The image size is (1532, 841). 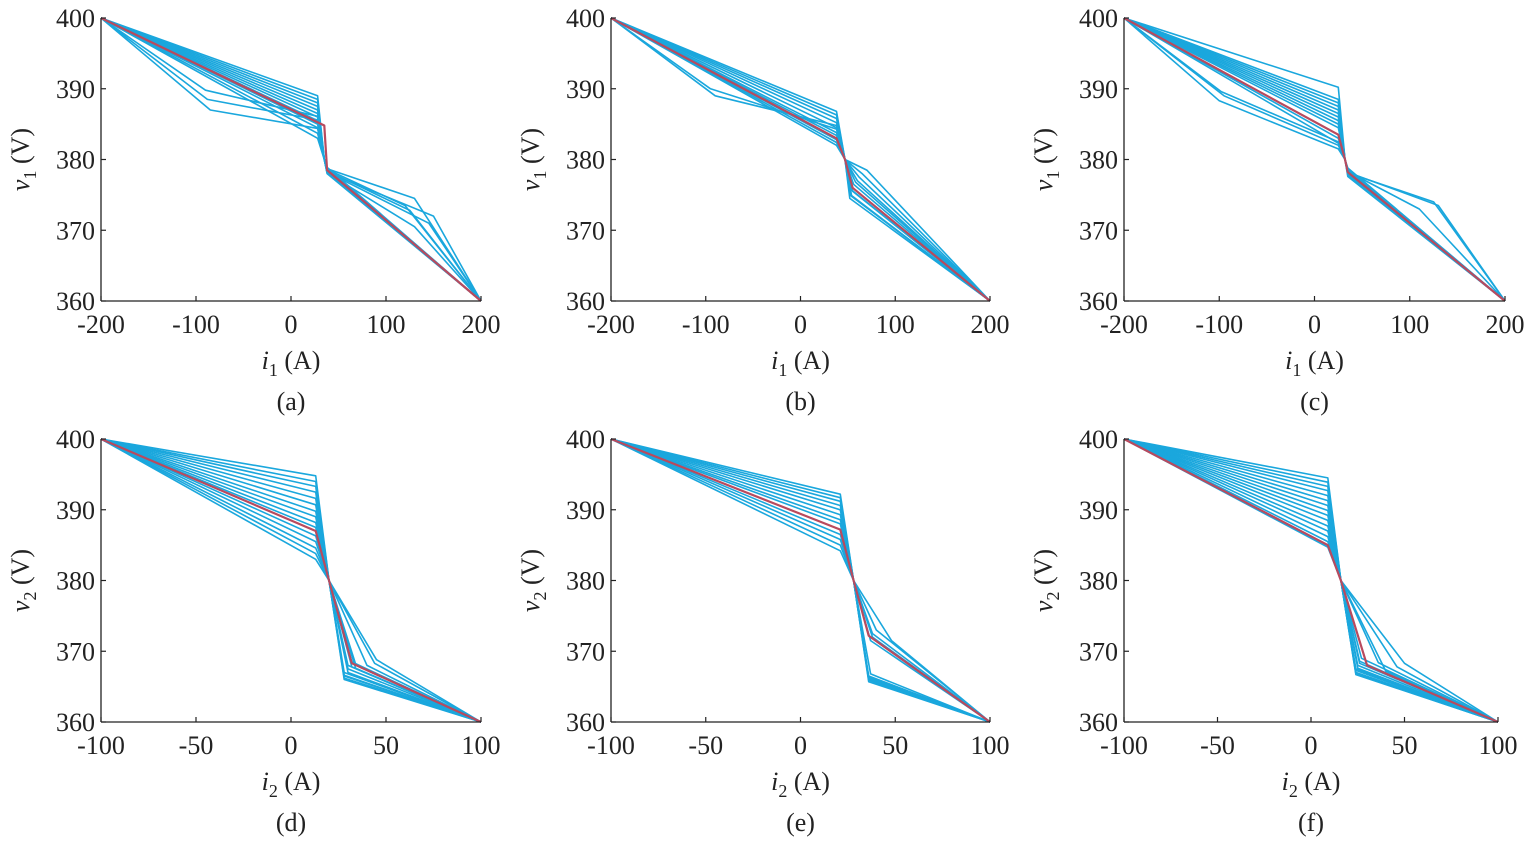 I want to click on panel-label: (d), so click(x=291, y=822).